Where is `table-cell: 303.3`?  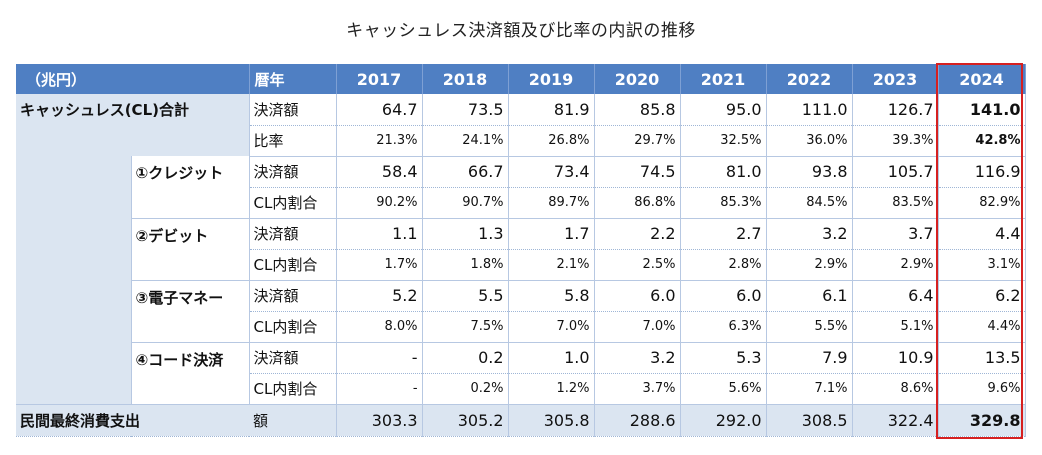
table-cell: 303.3 is located at coordinates (379, 420).